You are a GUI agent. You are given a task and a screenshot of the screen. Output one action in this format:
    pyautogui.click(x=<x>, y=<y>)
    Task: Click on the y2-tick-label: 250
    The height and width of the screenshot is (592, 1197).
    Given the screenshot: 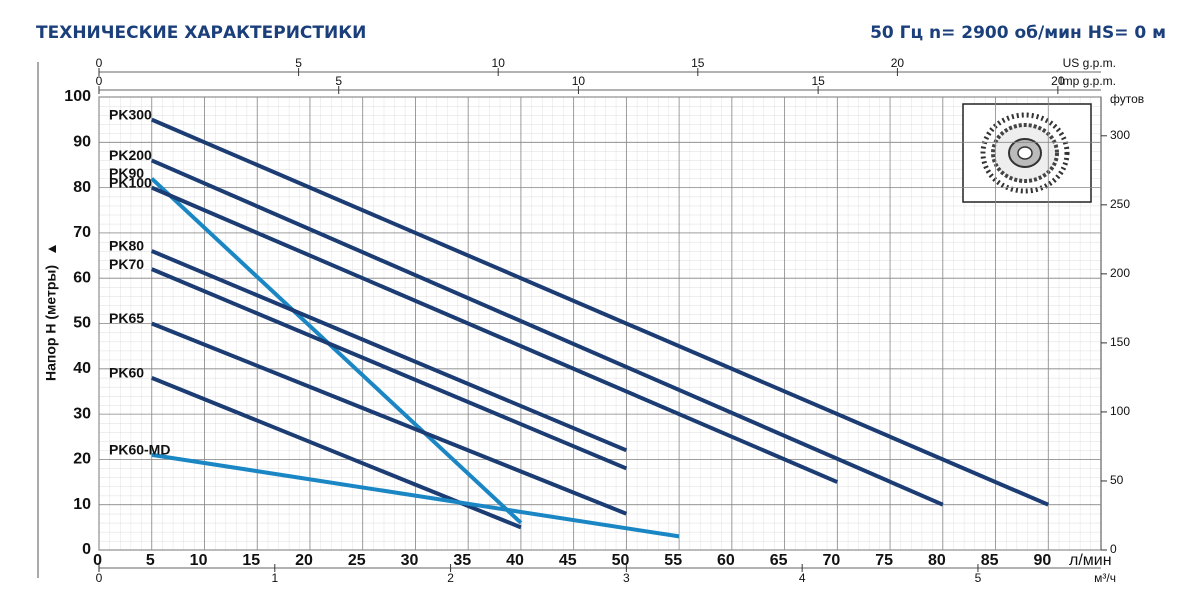 What is the action you would take?
    pyautogui.click(x=1120, y=204)
    